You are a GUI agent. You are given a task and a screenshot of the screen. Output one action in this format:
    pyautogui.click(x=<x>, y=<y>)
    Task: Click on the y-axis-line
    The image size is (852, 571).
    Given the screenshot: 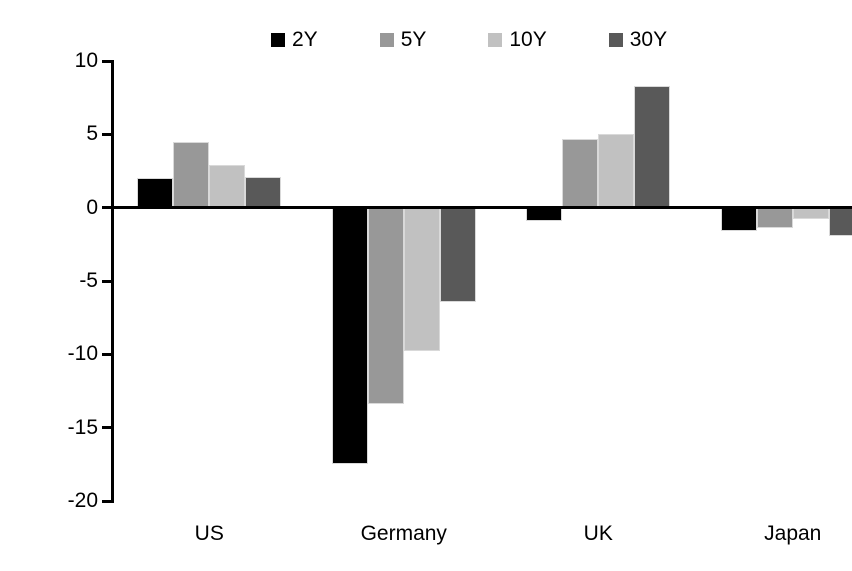 What is the action you would take?
    pyautogui.click(x=112, y=281)
    